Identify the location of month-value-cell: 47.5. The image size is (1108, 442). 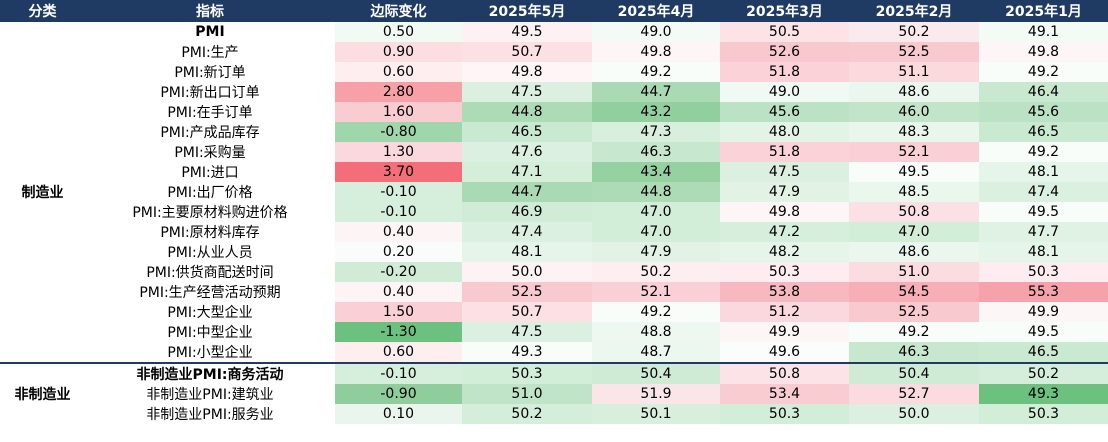
(784, 172).